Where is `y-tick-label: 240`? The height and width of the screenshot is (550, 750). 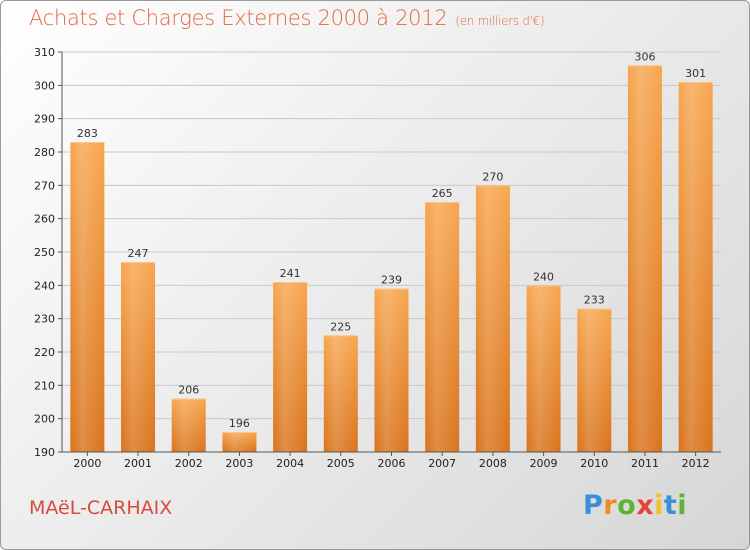 y-tick-label: 240 is located at coordinates (44, 285).